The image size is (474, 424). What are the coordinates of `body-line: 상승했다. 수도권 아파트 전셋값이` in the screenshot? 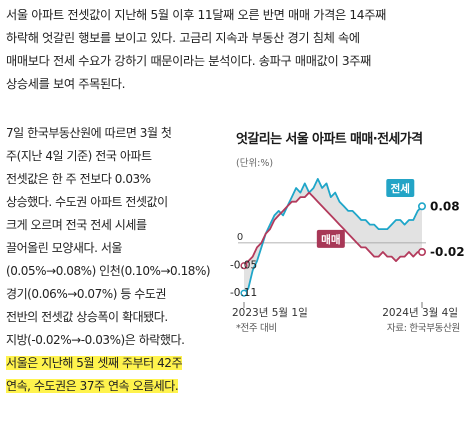 It's located at (87, 202).